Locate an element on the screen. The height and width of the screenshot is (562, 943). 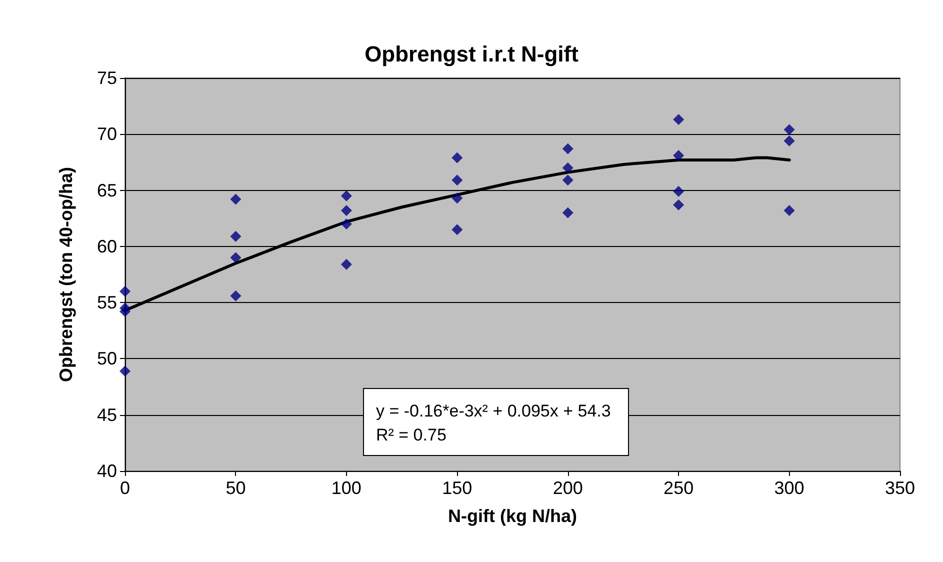
y-tick-label: 45 is located at coordinates (106, 414).